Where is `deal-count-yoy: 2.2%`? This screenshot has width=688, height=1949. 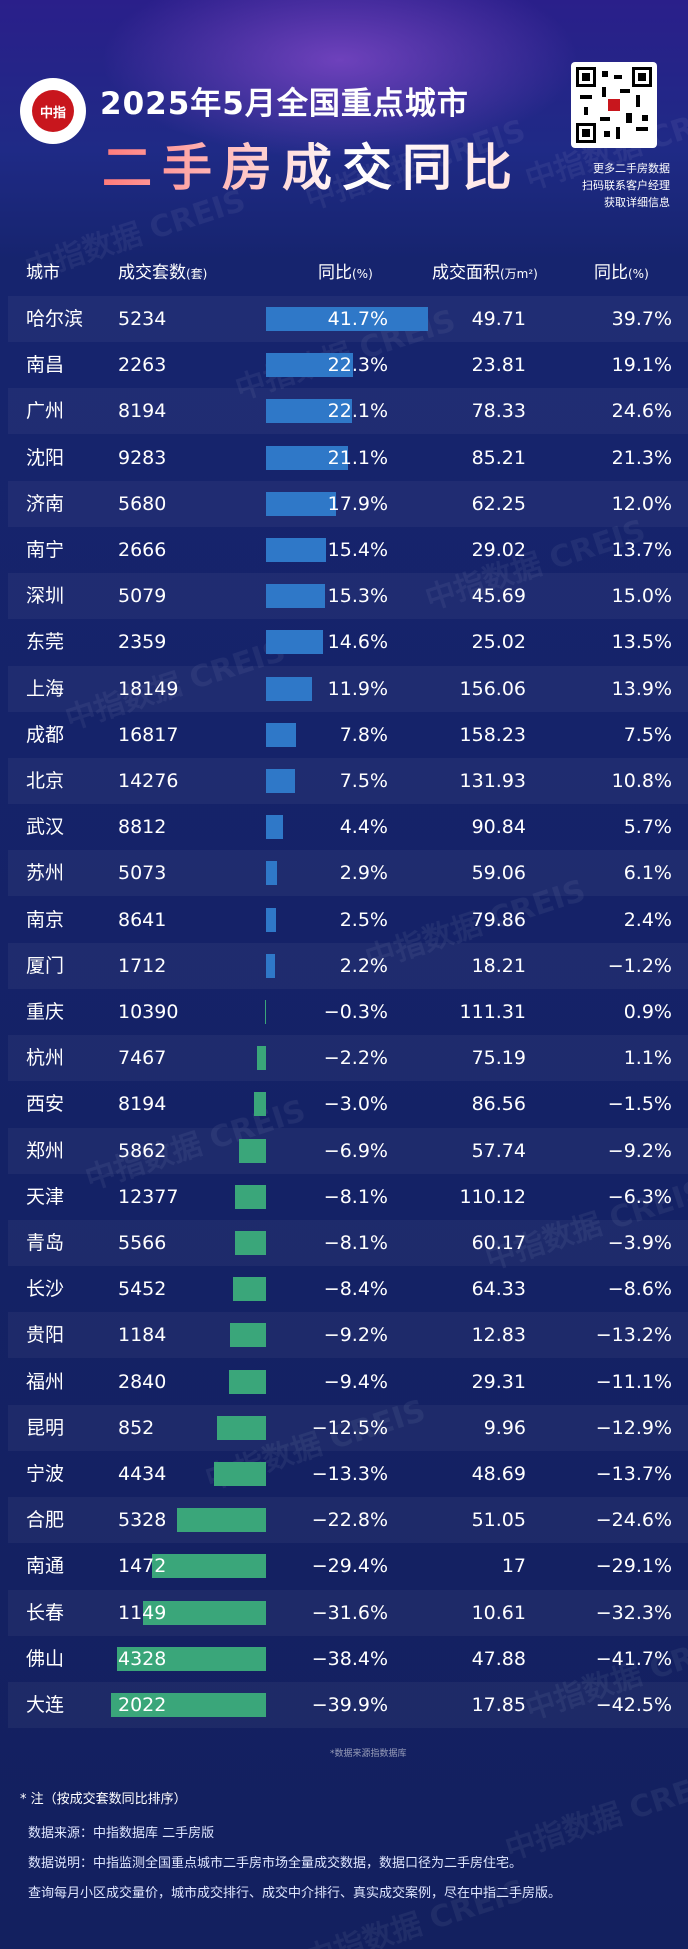 deal-count-yoy: 2.2% is located at coordinates (363, 965).